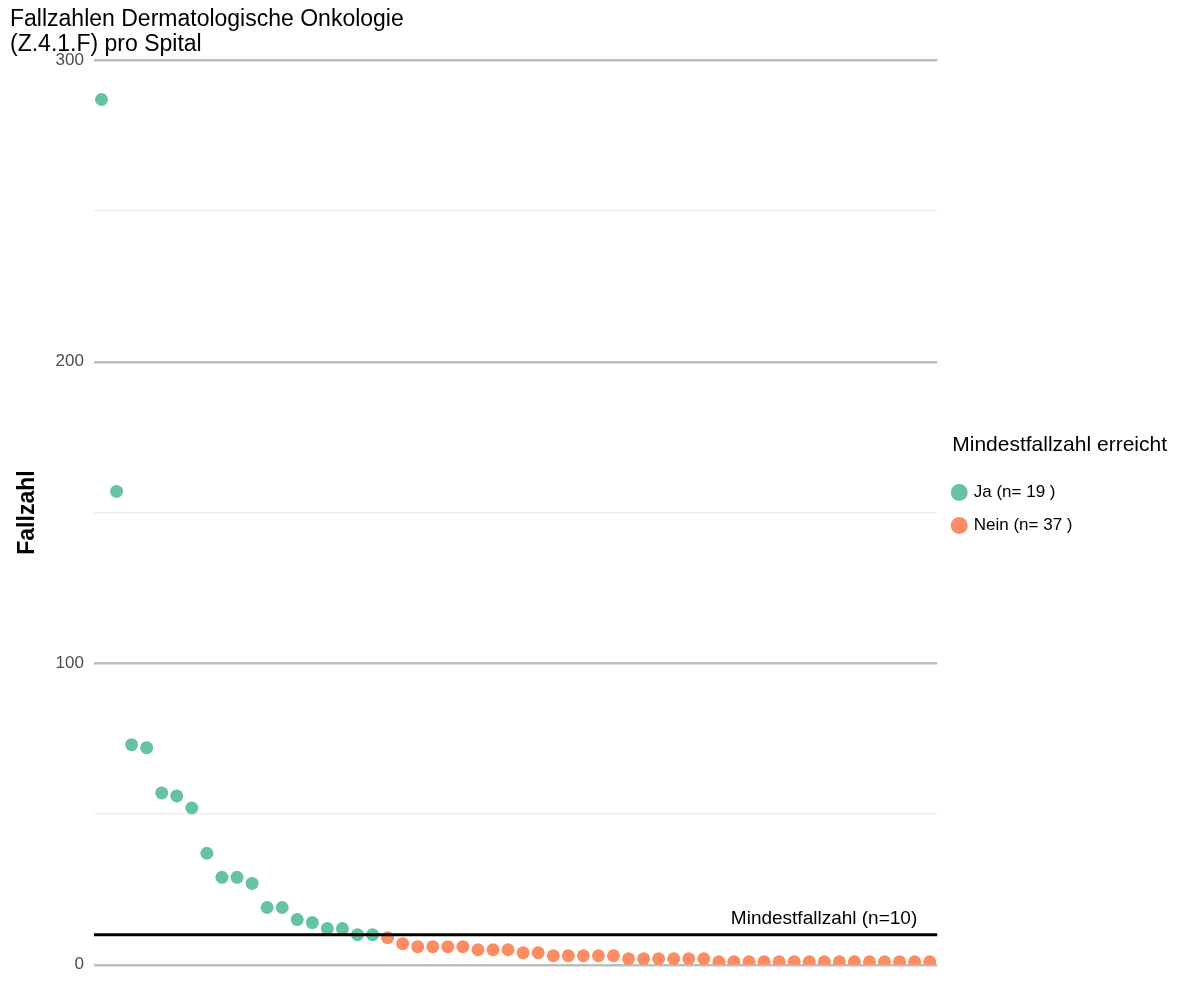 This screenshot has height=985, width=1192. I want to click on legend-title: Mindestfallzahl erreicht, so click(1060, 444).